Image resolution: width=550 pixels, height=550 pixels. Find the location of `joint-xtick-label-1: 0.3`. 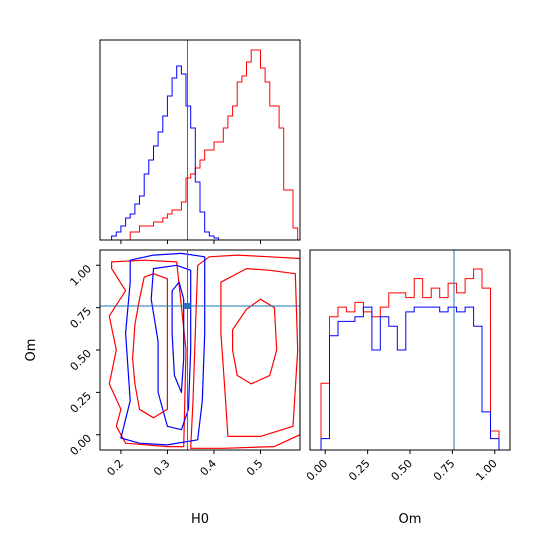

joint-xtick-label-1: 0.3 is located at coordinates (162, 468).